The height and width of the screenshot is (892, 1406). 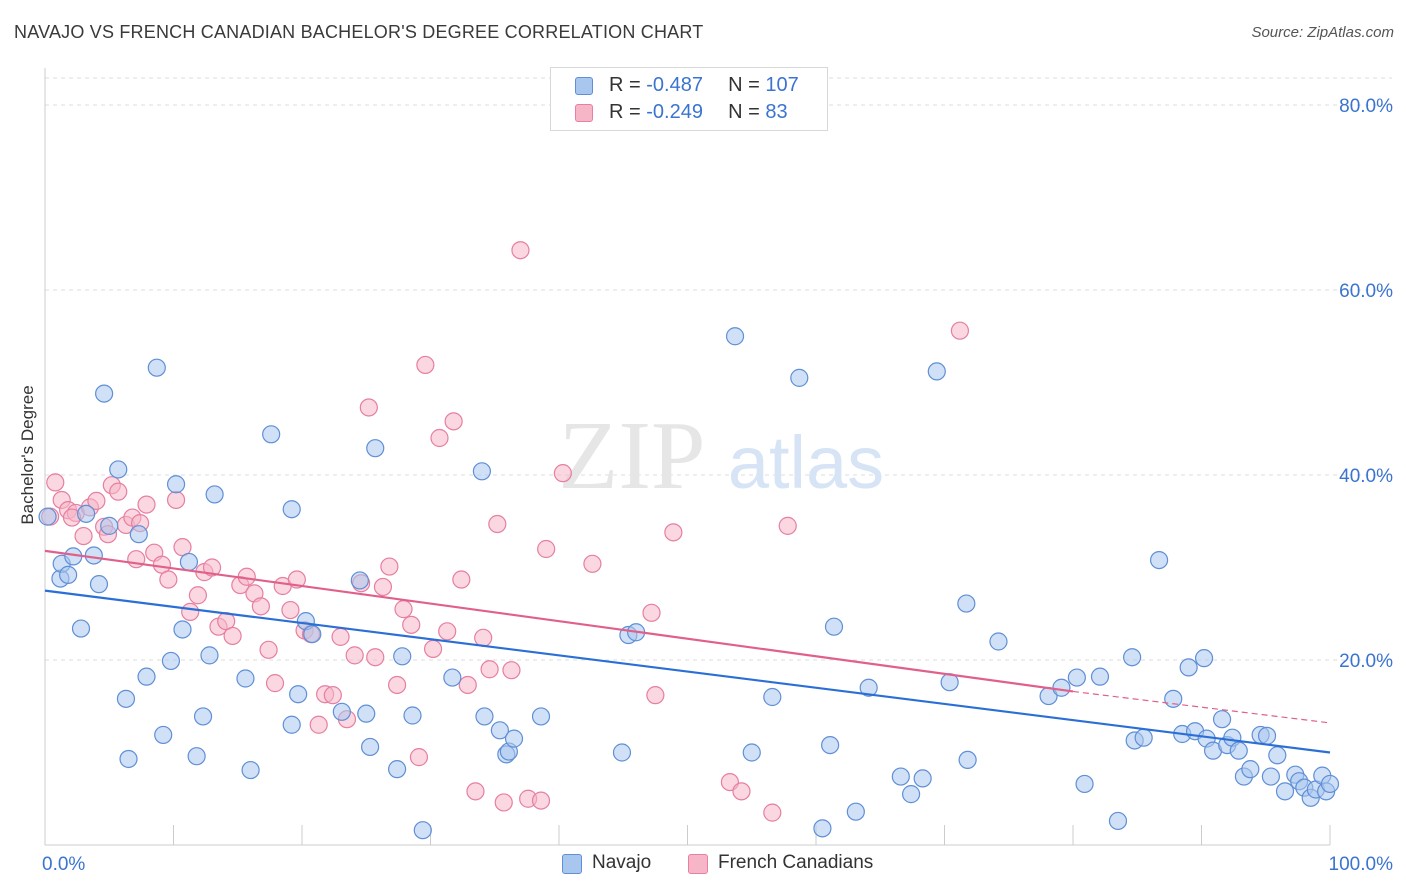 What do you see at coordinates (1322, 32) in the screenshot?
I see `source-label: Source: ZipAtlas.com` at bounding box center [1322, 32].